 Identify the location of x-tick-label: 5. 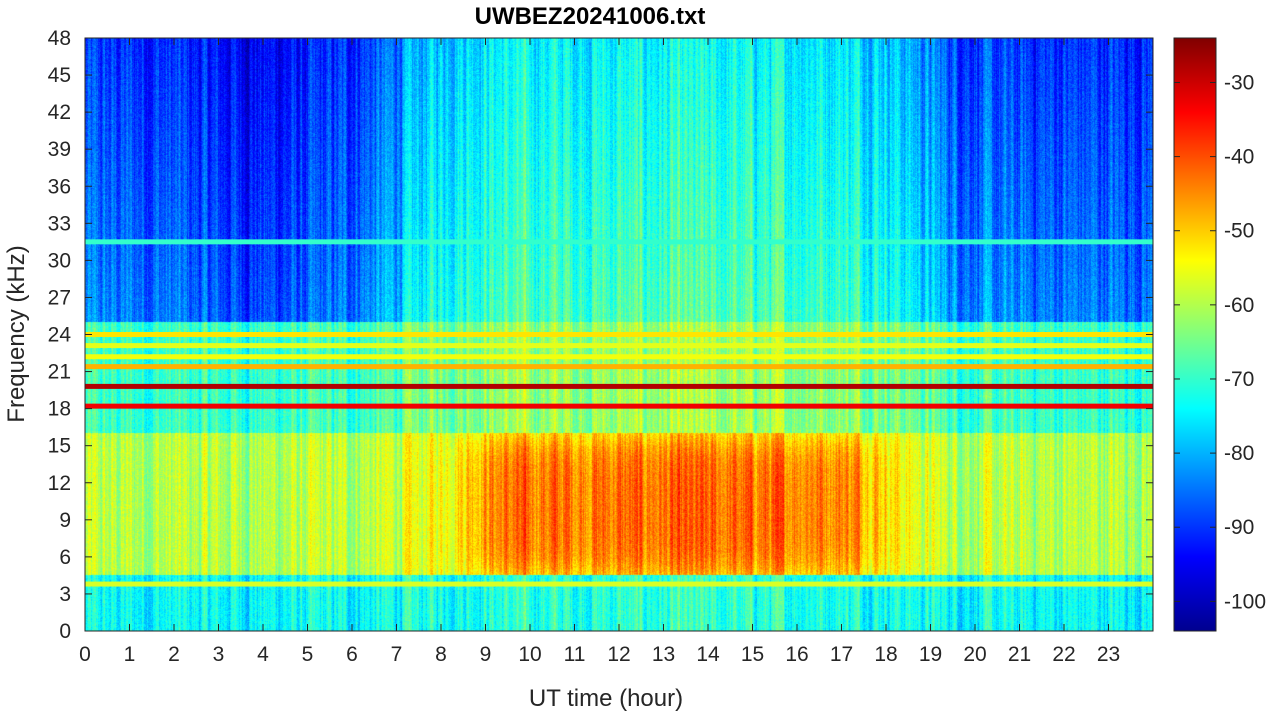
(308, 654).